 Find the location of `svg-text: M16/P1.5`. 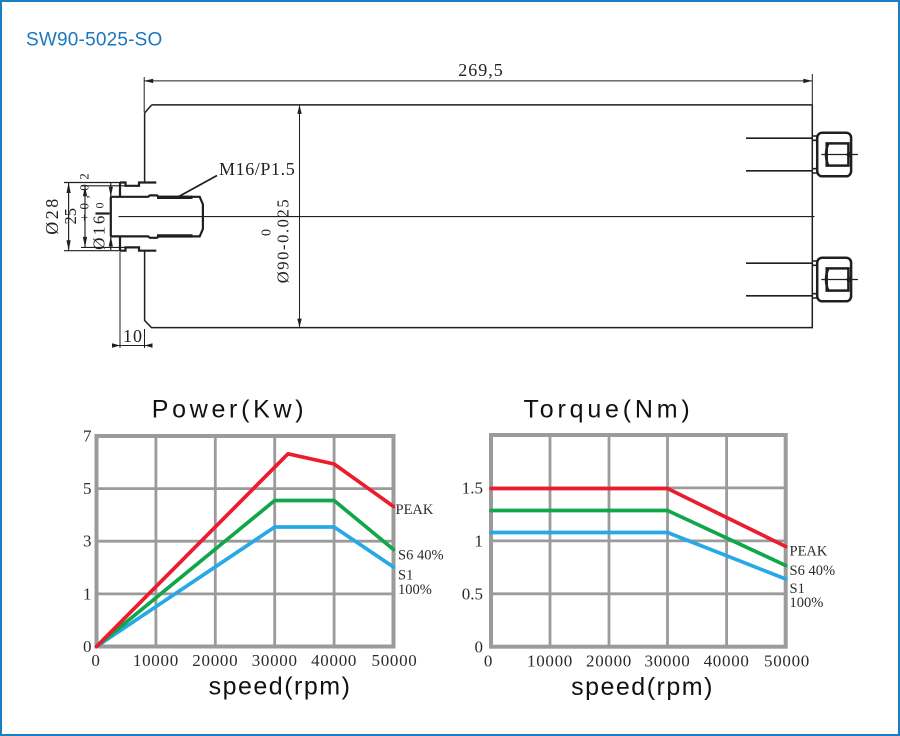

svg-text: M16/P1.5 is located at coordinates (257, 169).